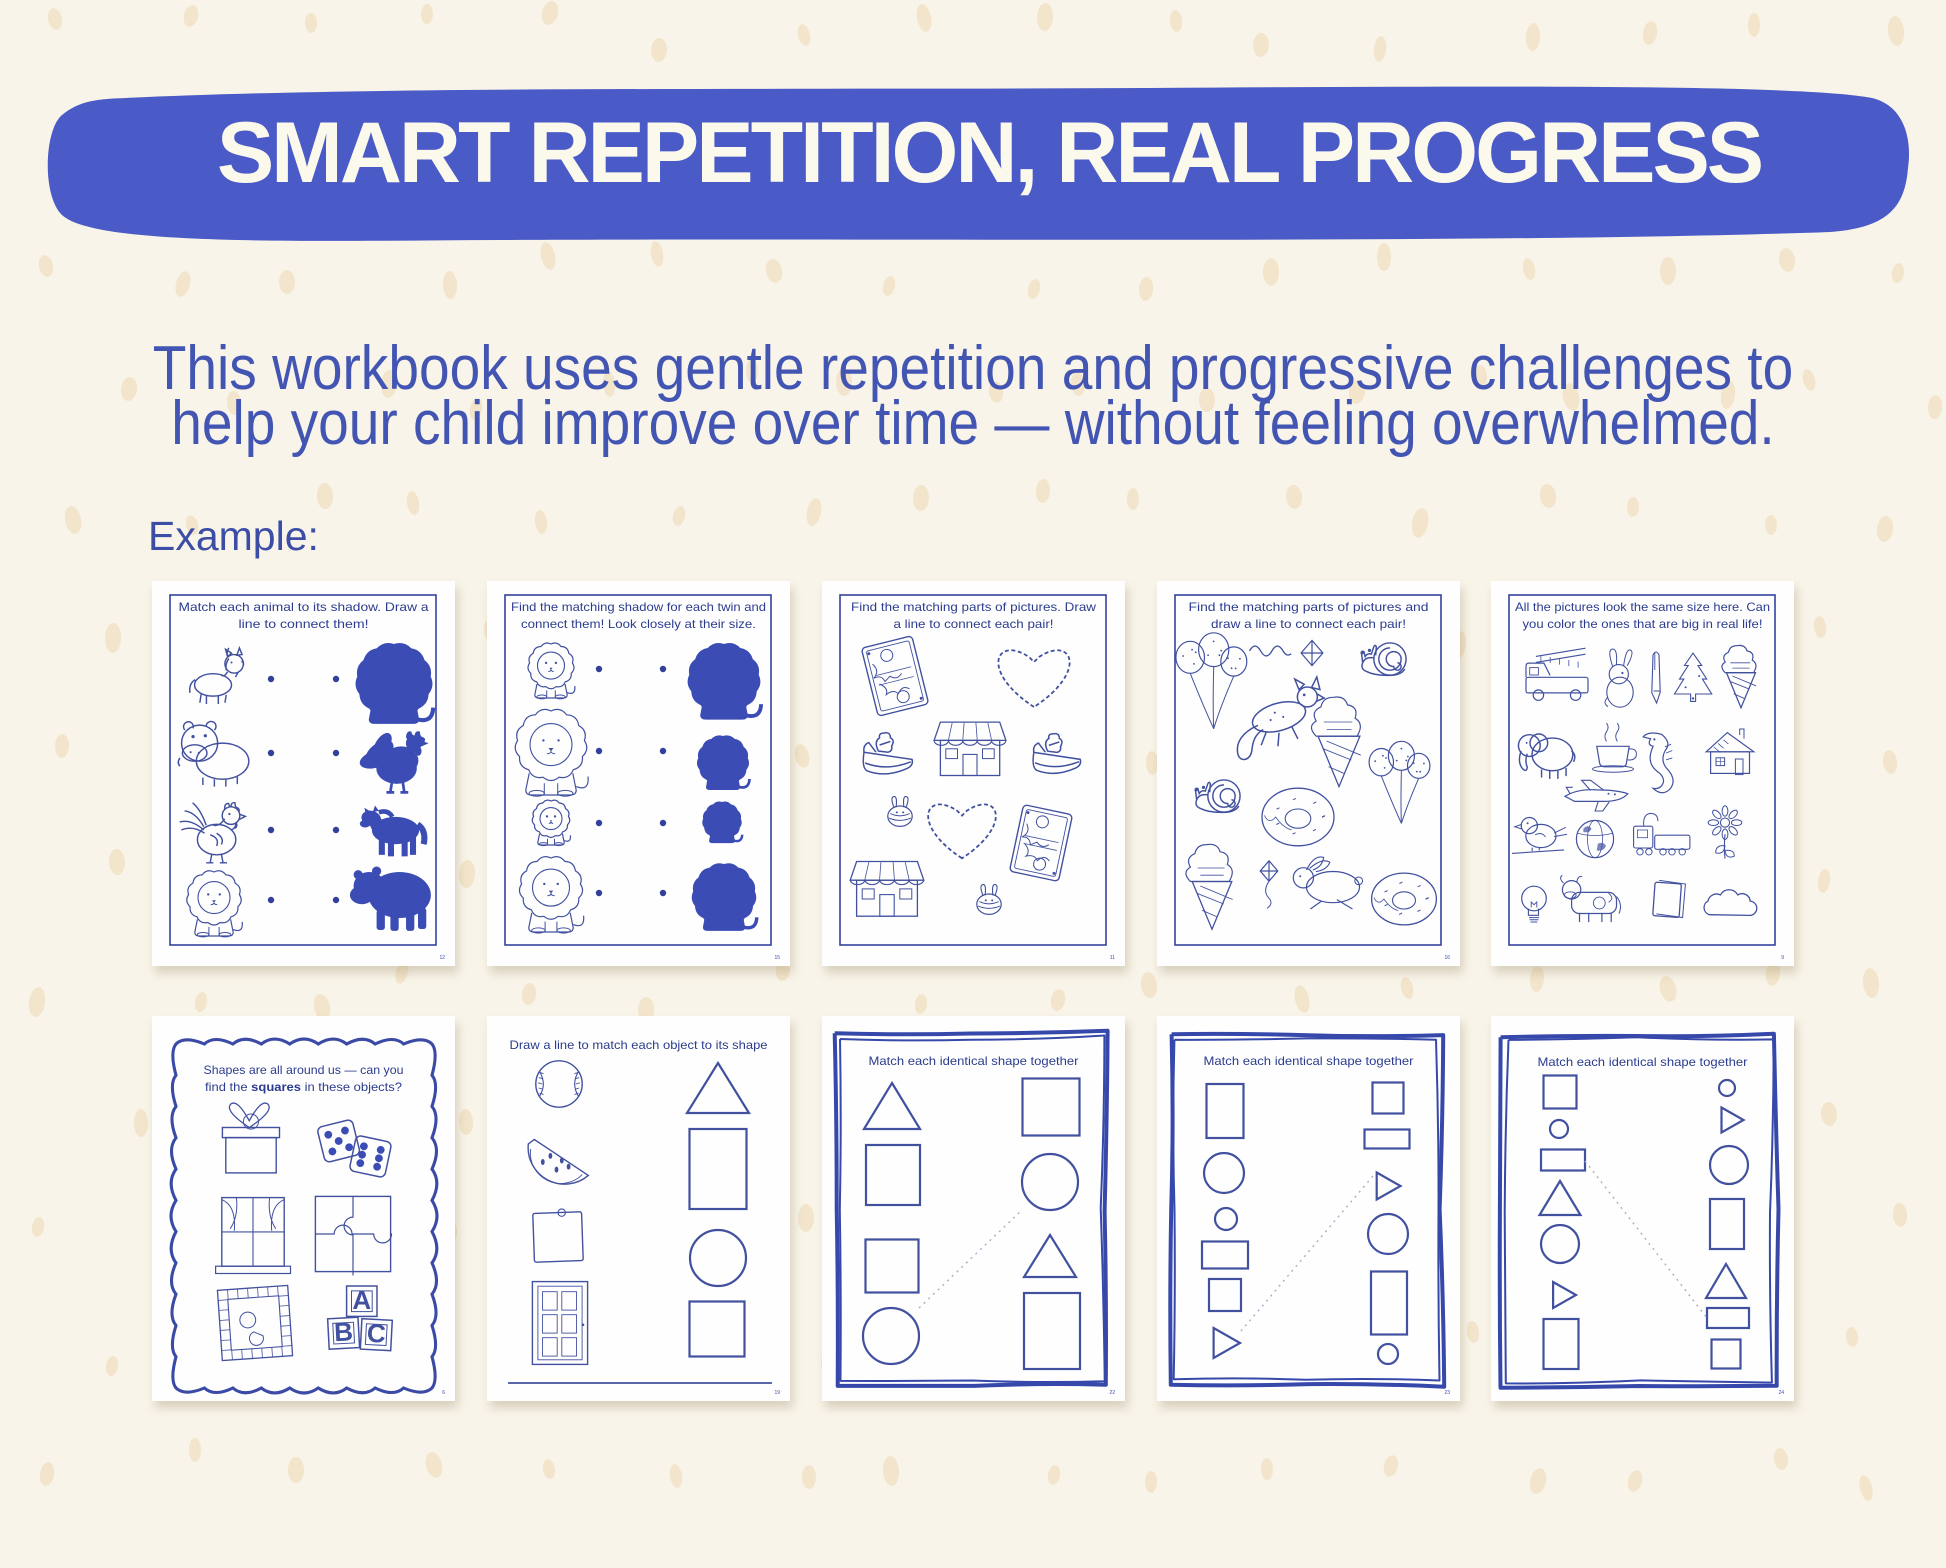 This screenshot has height=1568, width=1946. What do you see at coordinates (376, 1333) in the screenshot?
I see `svg-text: C` at bounding box center [376, 1333].